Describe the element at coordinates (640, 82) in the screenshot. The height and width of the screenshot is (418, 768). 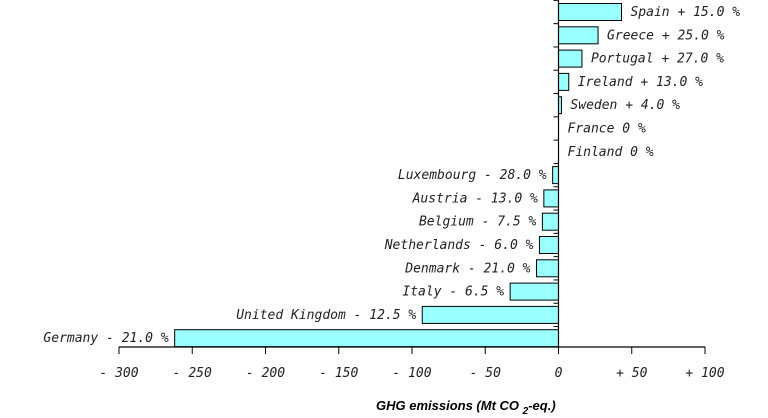
I see `bar-label: Ireland + 13.0 %` at that location.